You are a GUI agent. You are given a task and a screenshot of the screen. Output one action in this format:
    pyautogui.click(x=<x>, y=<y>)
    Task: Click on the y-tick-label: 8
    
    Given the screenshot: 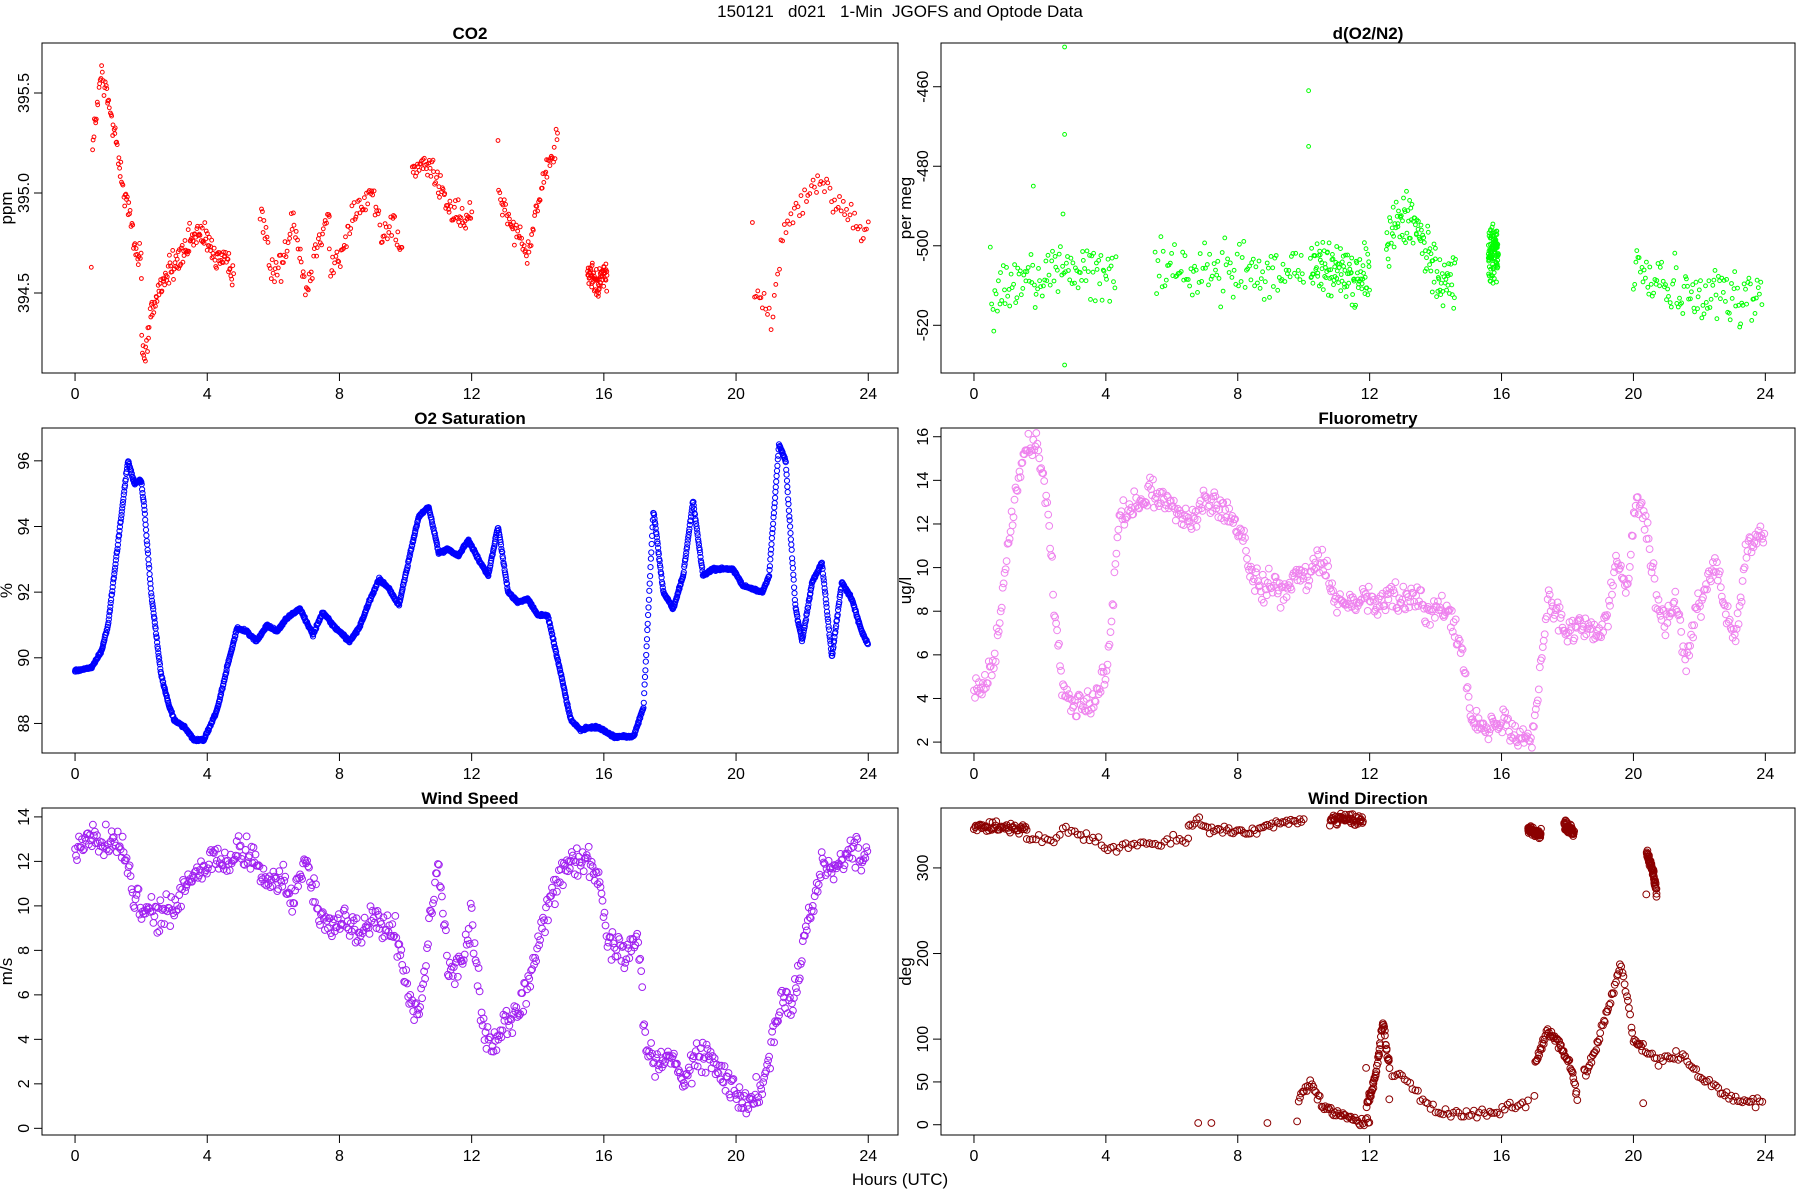 What is the action you would take?
    pyautogui.click(x=923, y=611)
    